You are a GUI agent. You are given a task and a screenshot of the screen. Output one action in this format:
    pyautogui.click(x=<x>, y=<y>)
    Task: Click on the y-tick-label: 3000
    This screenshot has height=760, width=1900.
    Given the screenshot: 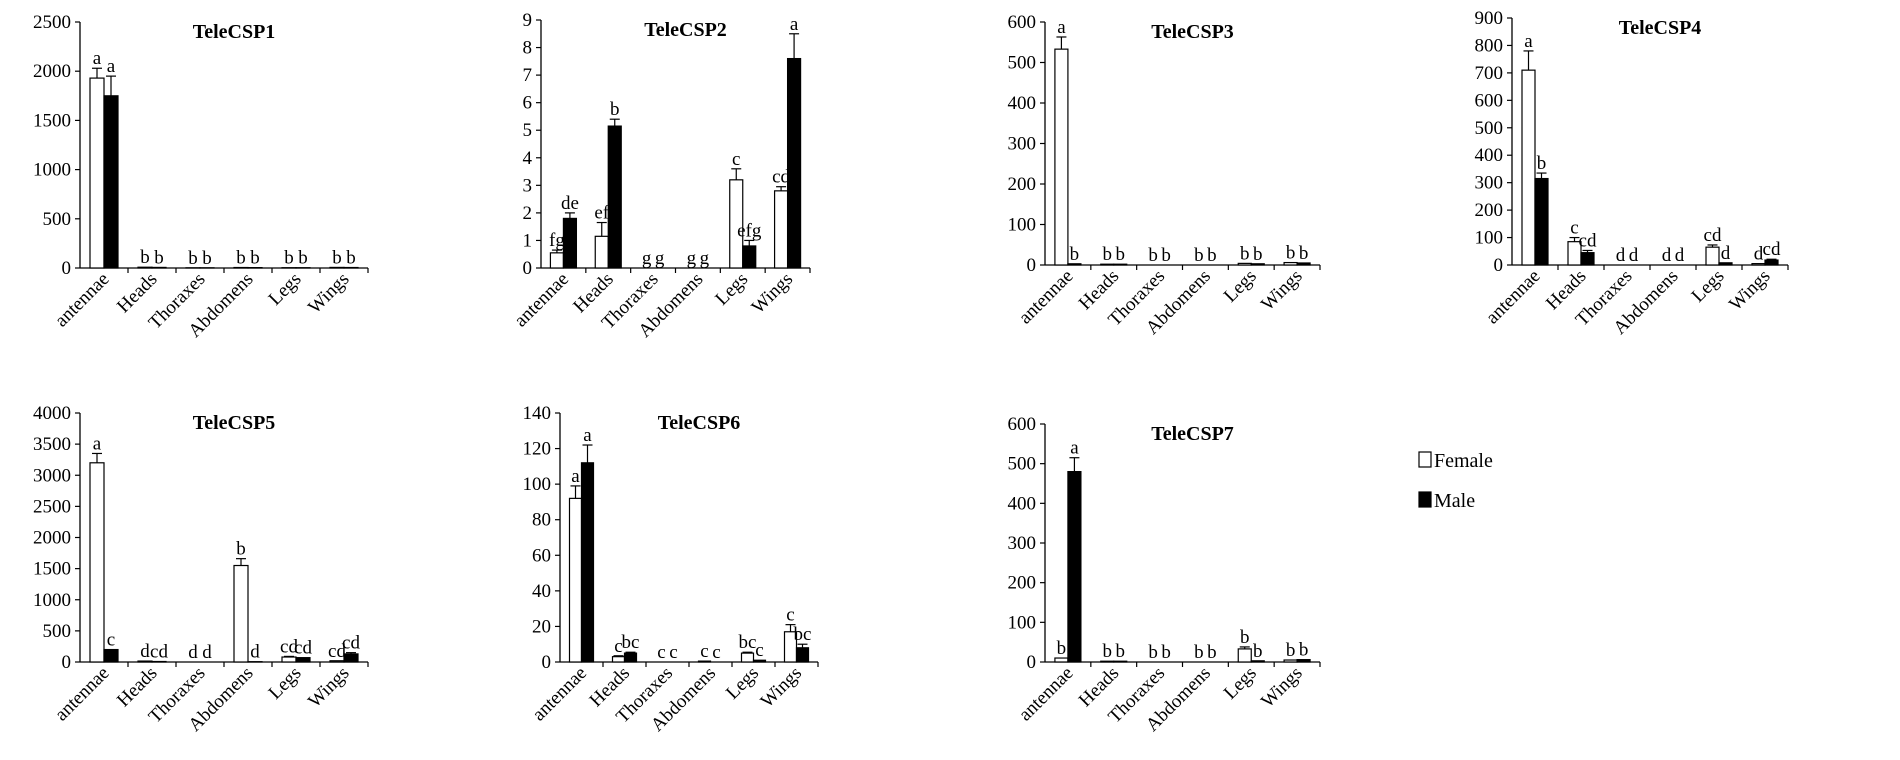 What is the action you would take?
    pyautogui.click(x=52, y=475)
    